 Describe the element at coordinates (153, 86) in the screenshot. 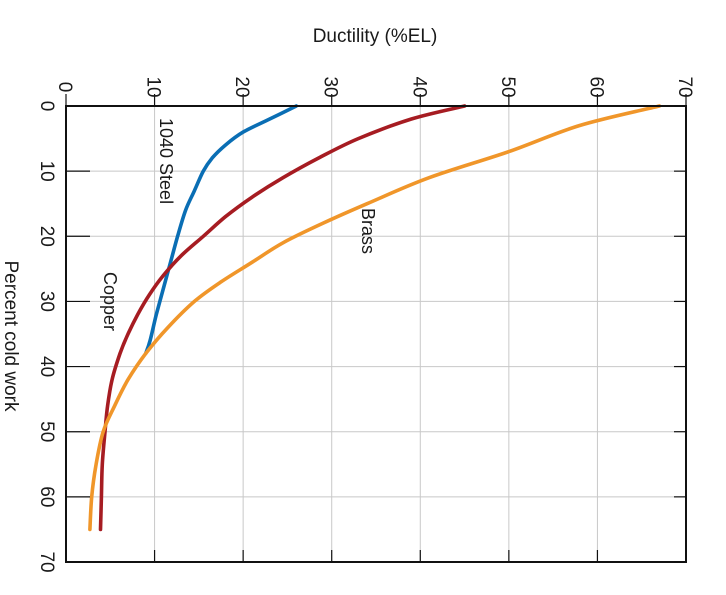

I see `tick-label-ductility-10: 10` at that location.